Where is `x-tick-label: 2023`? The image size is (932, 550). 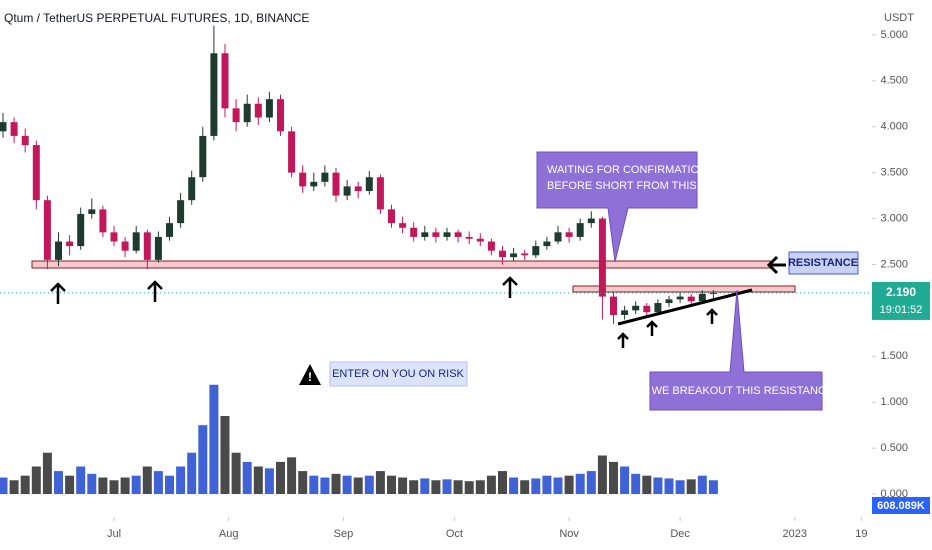
x-tick-label: 2023 is located at coordinates (795, 534).